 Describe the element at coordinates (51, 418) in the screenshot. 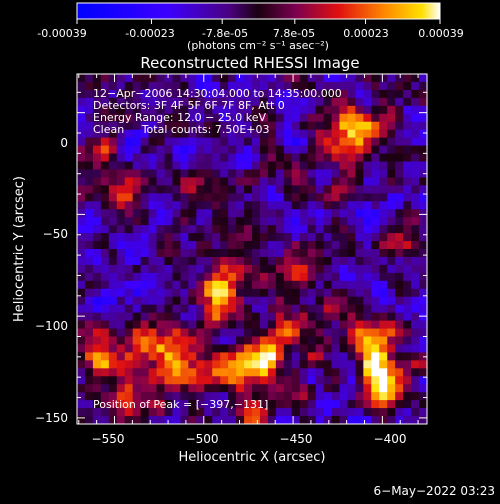

I see `y-tick-label-3: −150` at that location.